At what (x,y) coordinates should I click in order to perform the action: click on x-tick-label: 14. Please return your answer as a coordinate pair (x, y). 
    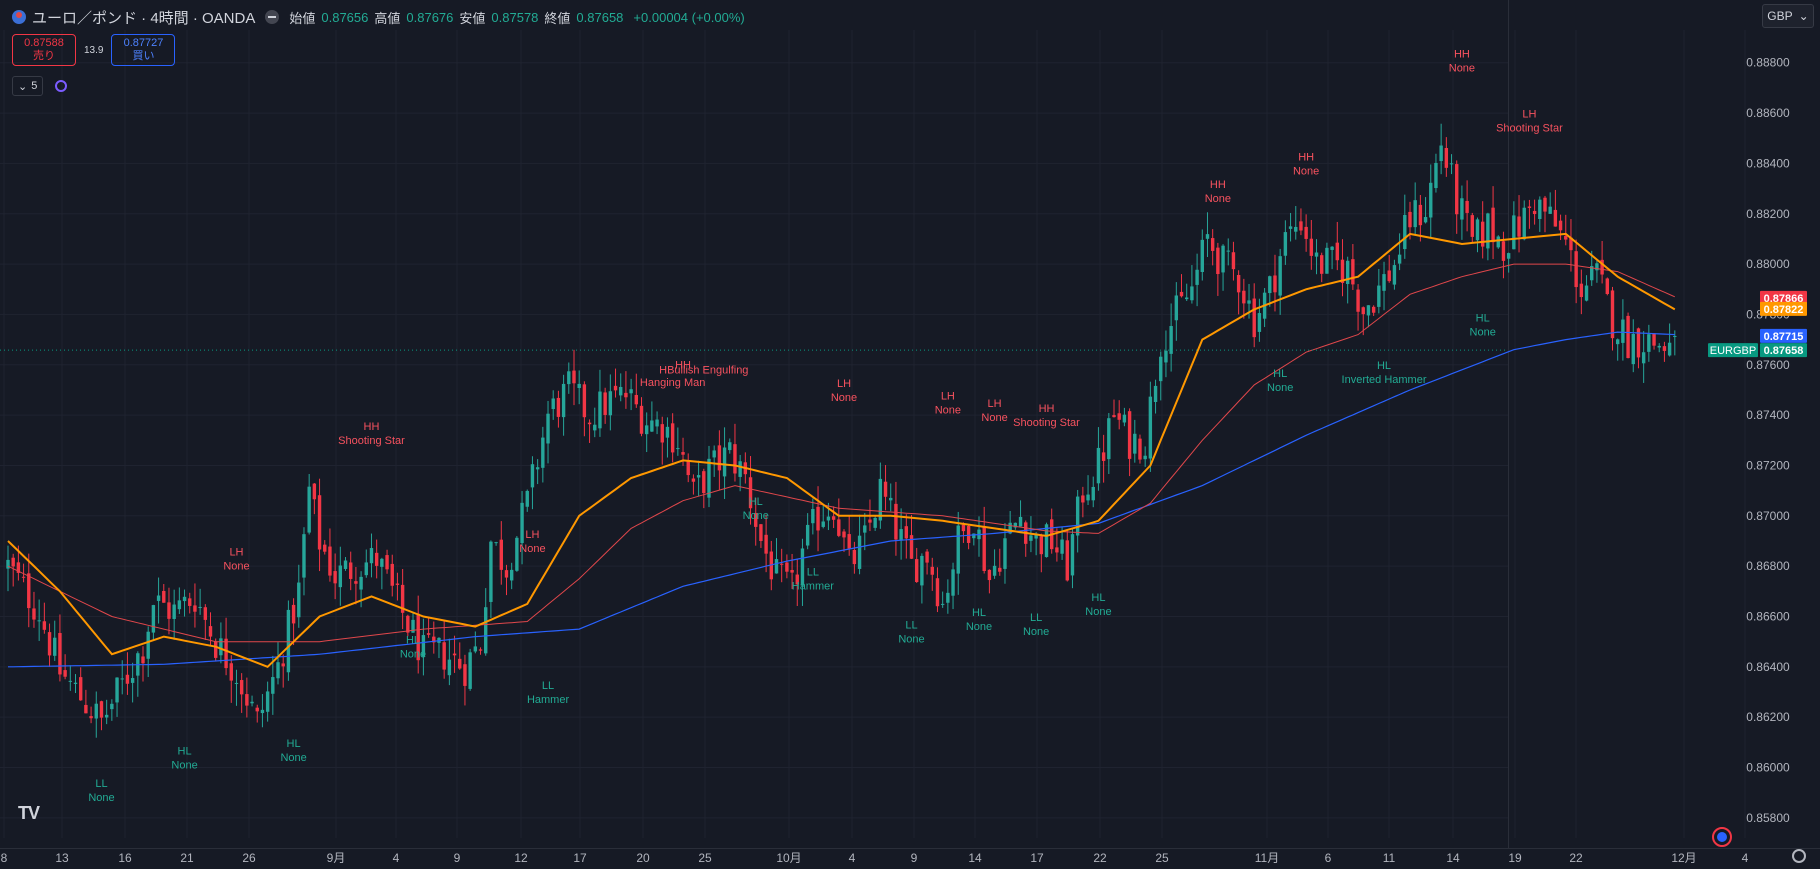
    Looking at the image, I should click on (1453, 858).